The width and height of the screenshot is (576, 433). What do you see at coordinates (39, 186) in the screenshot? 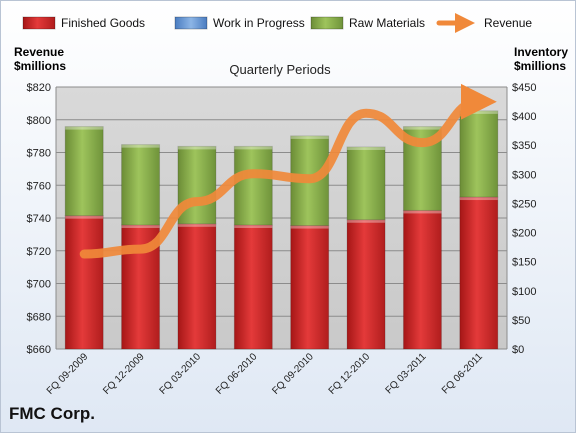
I see `left-tick-label: $760` at bounding box center [39, 186].